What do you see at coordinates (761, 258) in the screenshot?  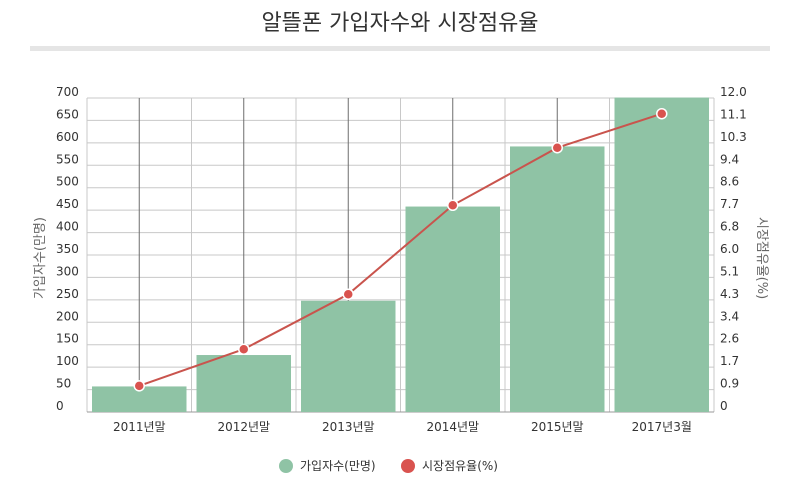 I see `right-axis-title: 시장점유율(%)` at bounding box center [761, 258].